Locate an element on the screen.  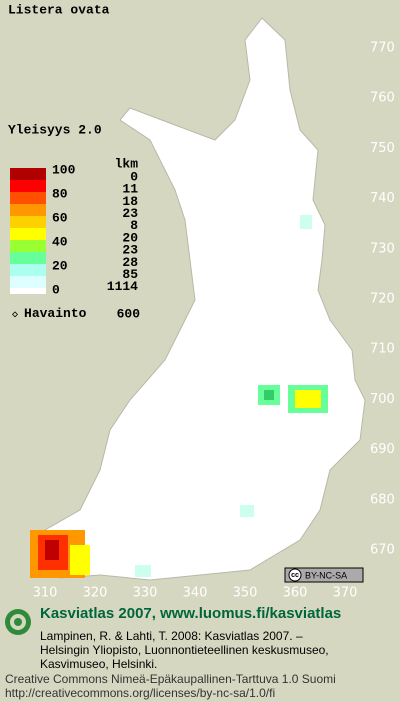
cc-badge: cc BY-NC-SA is located at coordinates (324, 575).